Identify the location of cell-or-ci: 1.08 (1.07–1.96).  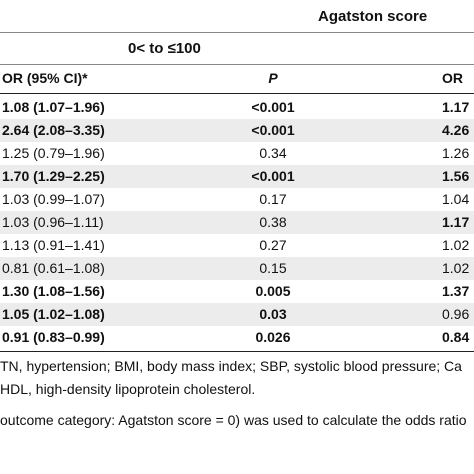
(53, 107).